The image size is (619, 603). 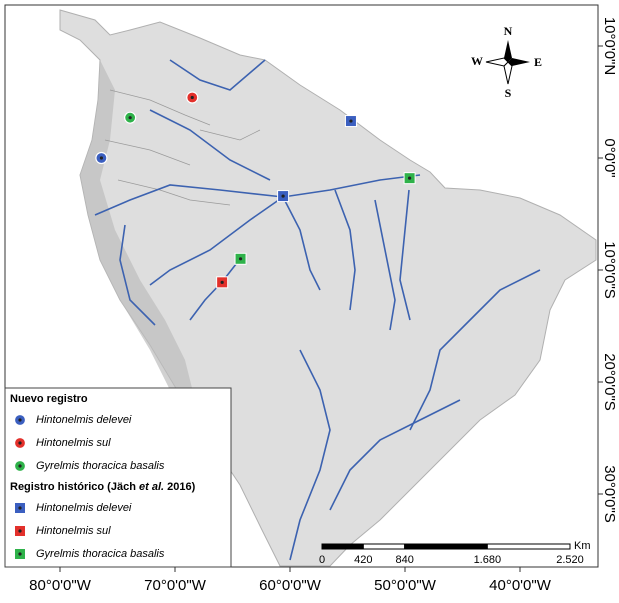 What do you see at coordinates (182, 147) in the screenshot?
I see `borders` at bounding box center [182, 147].